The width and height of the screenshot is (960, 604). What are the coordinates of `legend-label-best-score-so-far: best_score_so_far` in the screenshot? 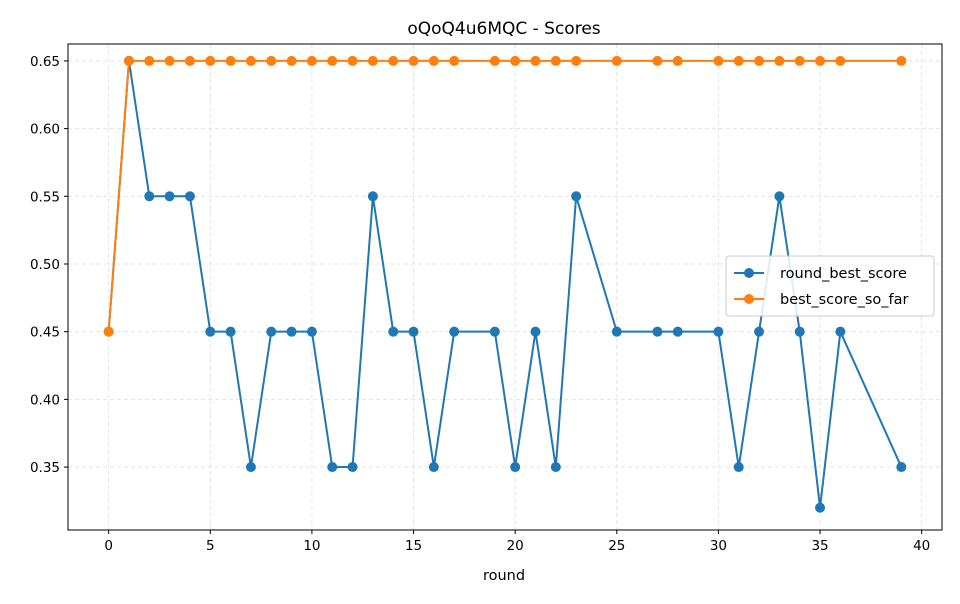 It's located at (844, 300).